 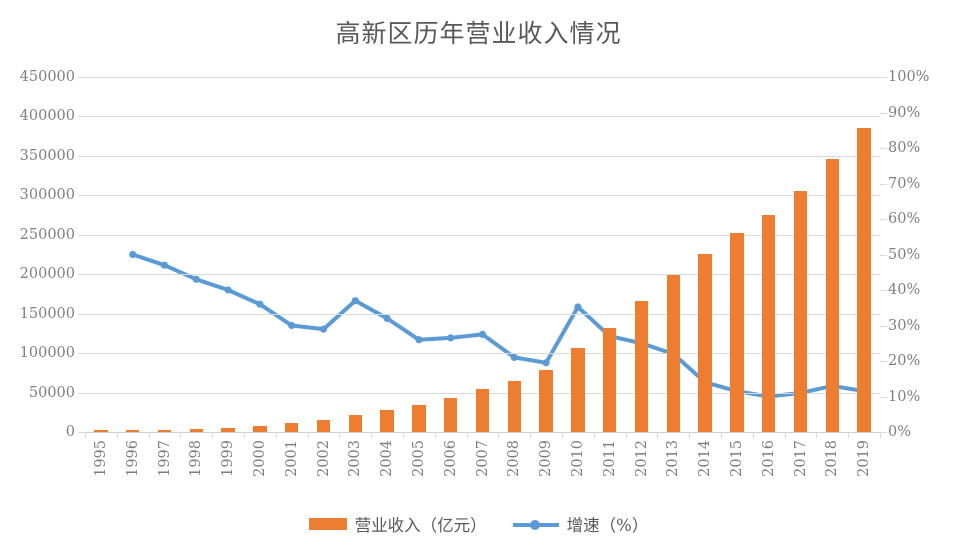 What do you see at coordinates (47, 313) in the screenshot?
I see `y-axis-left-tick-label: 150000` at bounding box center [47, 313].